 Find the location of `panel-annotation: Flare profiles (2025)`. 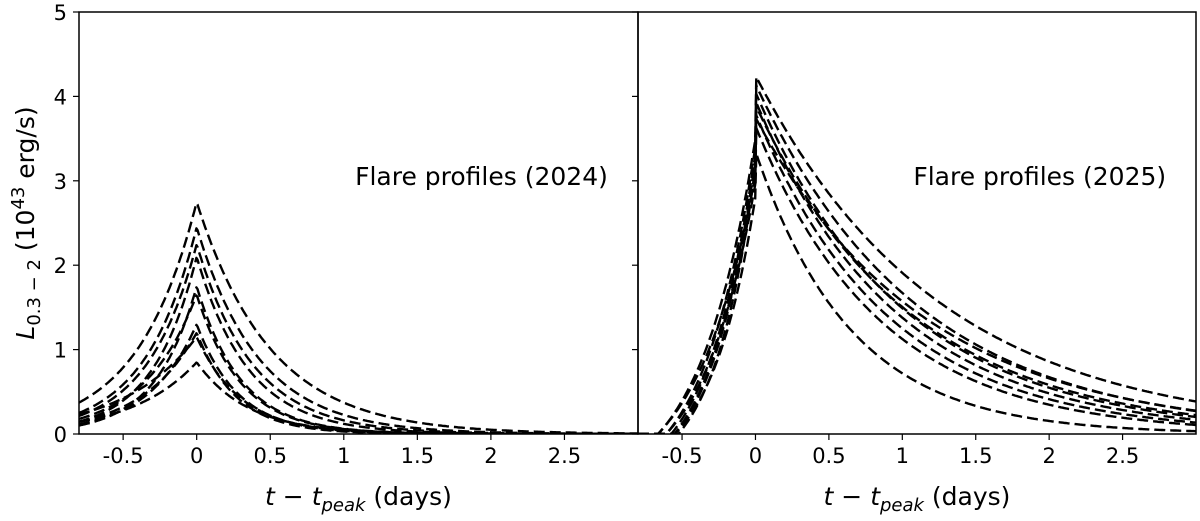

panel-annotation: Flare profiles (2025) is located at coordinates (1039, 176).